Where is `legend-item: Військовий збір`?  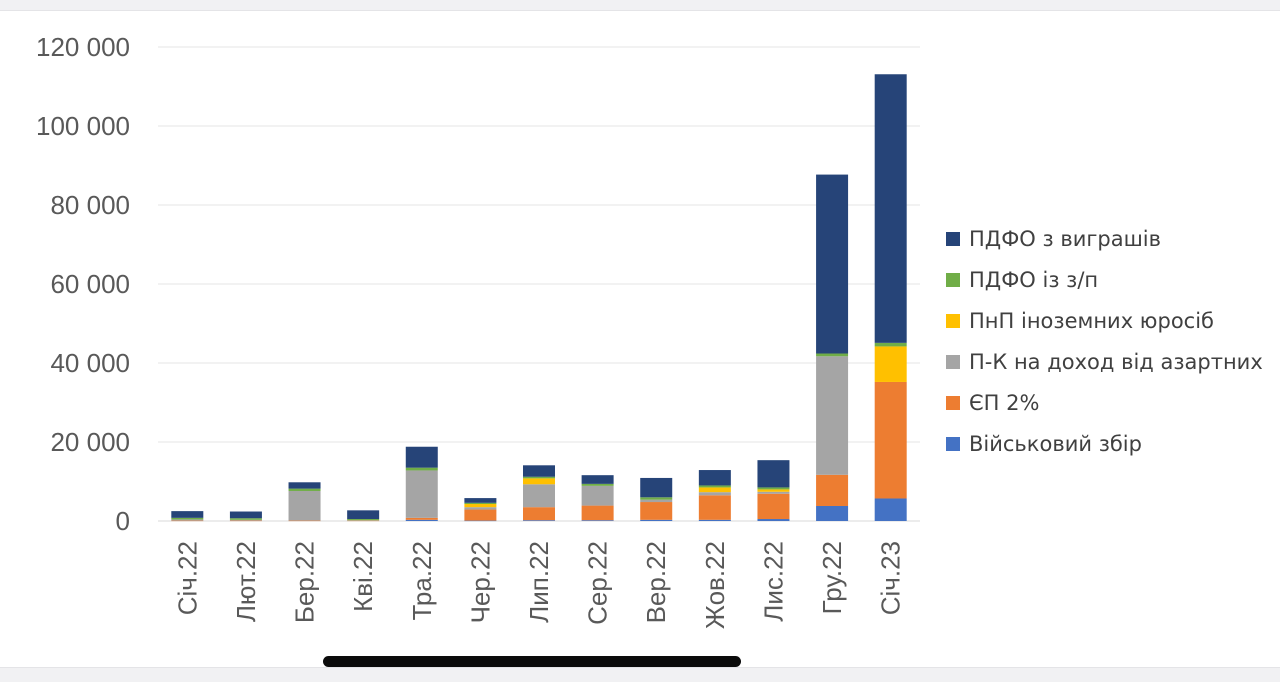
legend-item: Військовий збір is located at coordinates (1104, 443).